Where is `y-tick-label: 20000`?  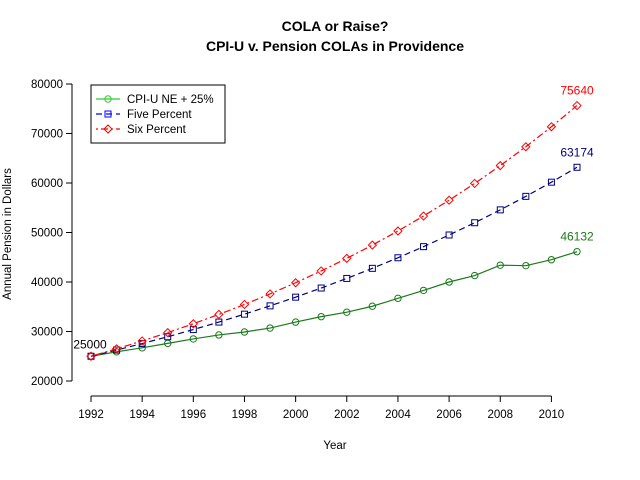 y-tick-label: 20000 is located at coordinates (47, 382).